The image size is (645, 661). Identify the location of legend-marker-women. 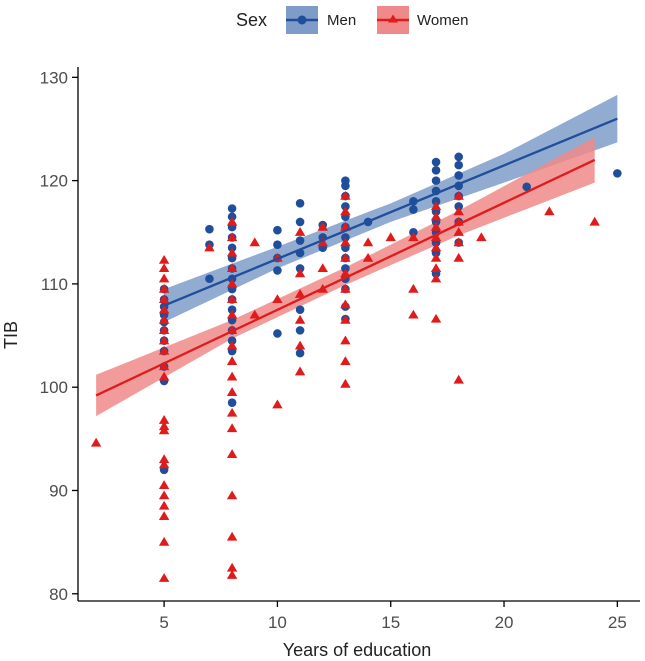
(393, 18).